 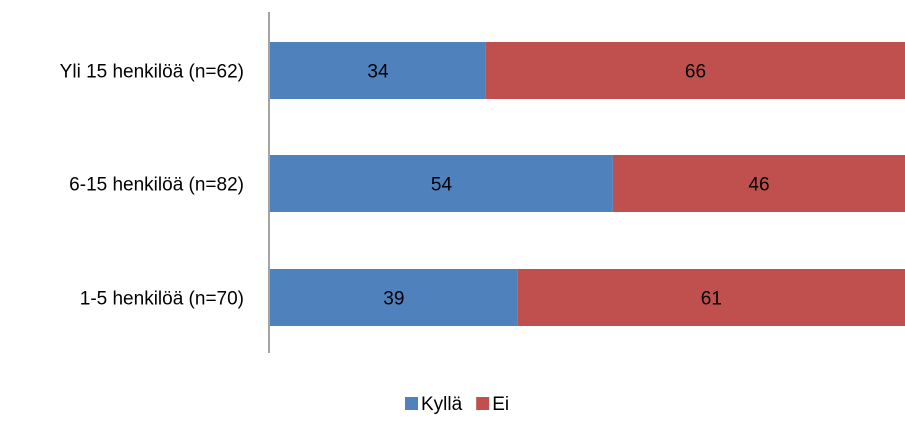 What do you see at coordinates (411, 403) in the screenshot?
I see `legend-swatch-kylla` at bounding box center [411, 403].